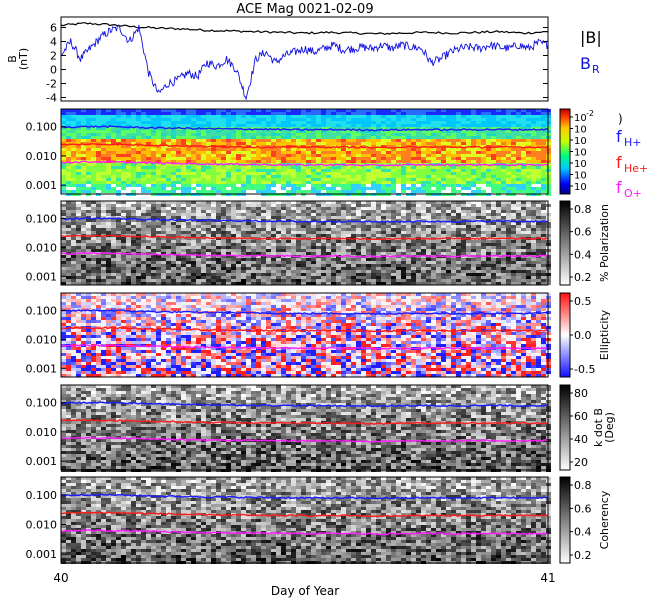 Image resolution: width=650 pixels, height=604 pixels. Describe the element at coordinates (51, 98) in the screenshot. I see `y-tick-label: -4` at that location.